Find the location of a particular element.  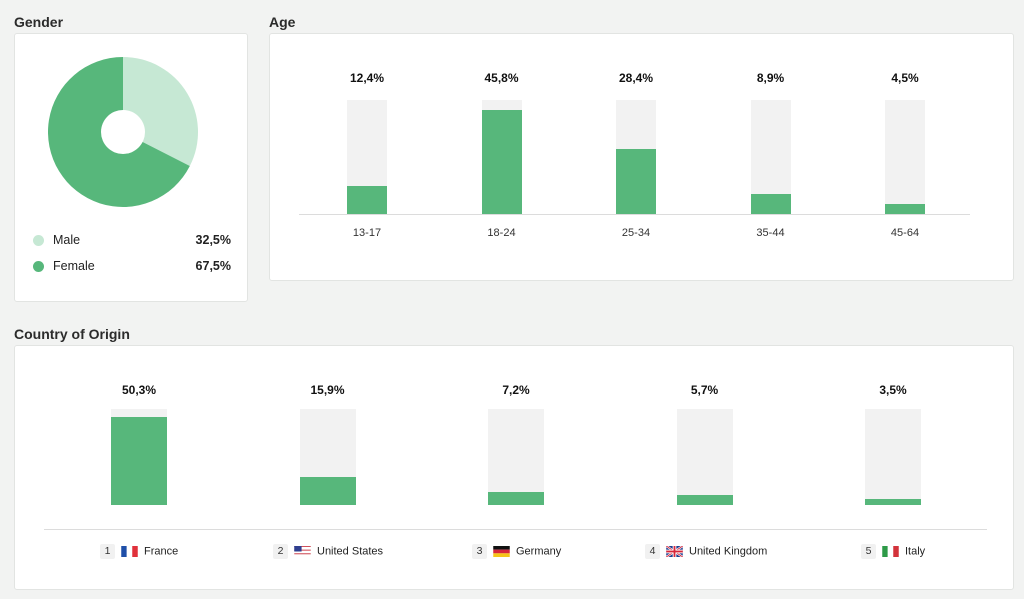

age-axis-line is located at coordinates (634, 214).